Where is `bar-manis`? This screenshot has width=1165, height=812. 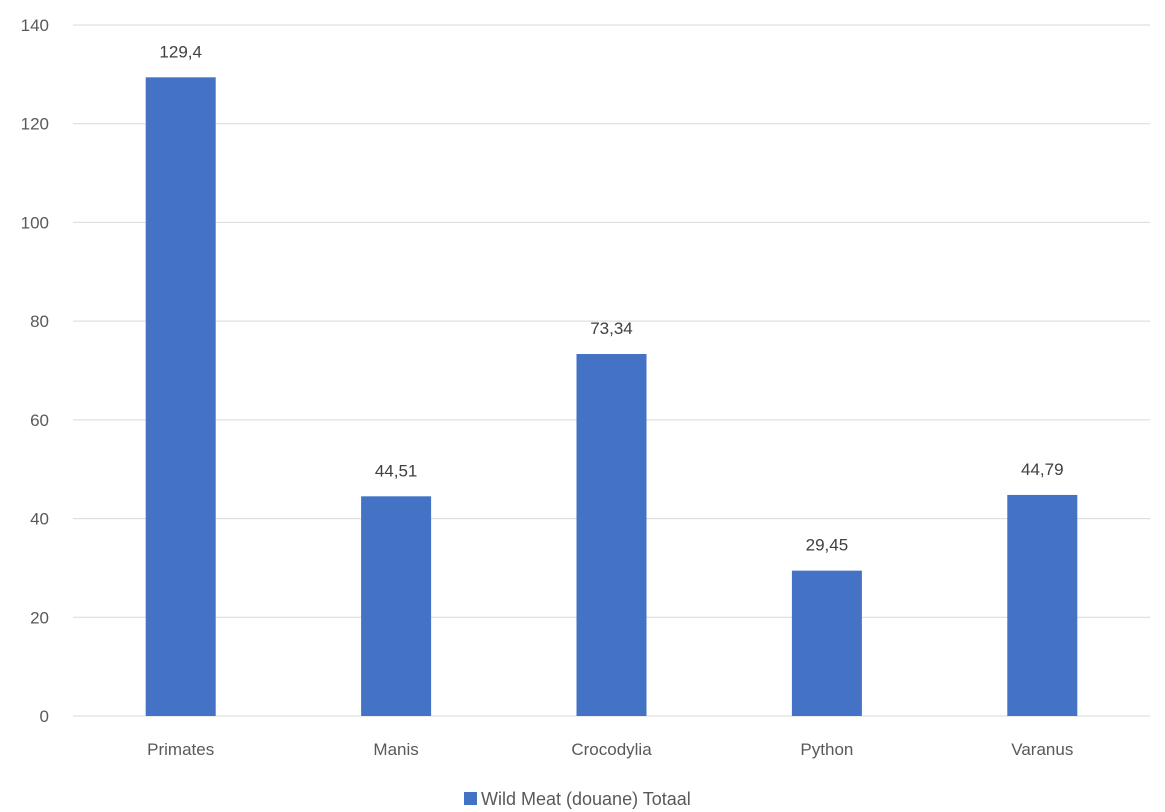 bar-manis is located at coordinates (396, 606).